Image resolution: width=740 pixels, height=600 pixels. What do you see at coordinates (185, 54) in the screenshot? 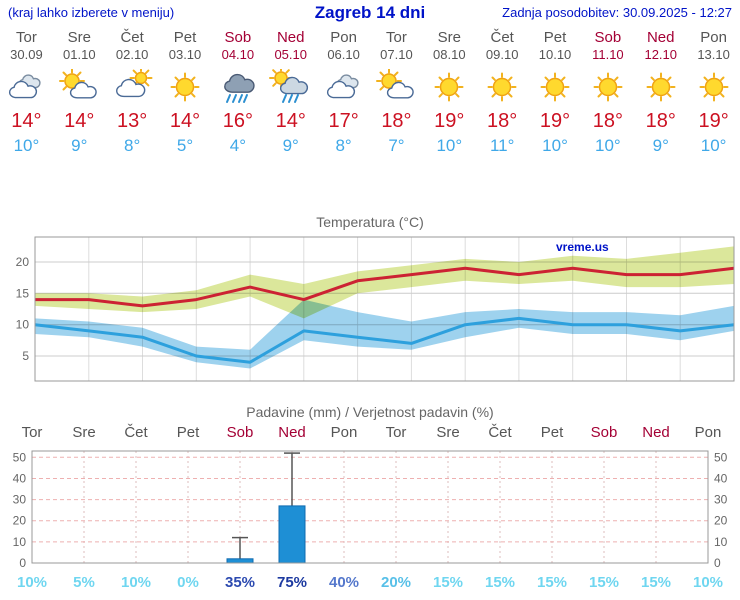
I see `day-date: 03.10` at bounding box center [185, 54].